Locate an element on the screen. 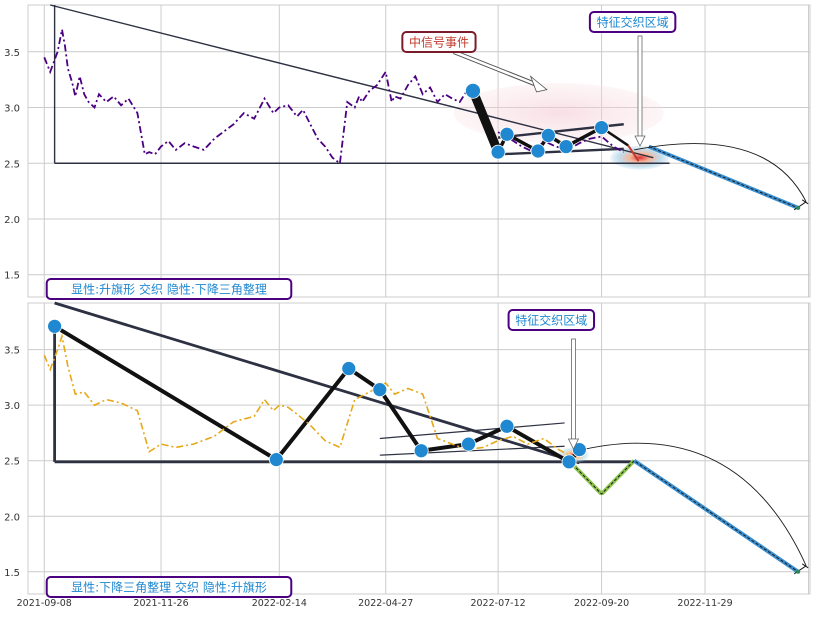 The width and height of the screenshot is (816, 617). signal-event-label-box is located at coordinates (439, 42).